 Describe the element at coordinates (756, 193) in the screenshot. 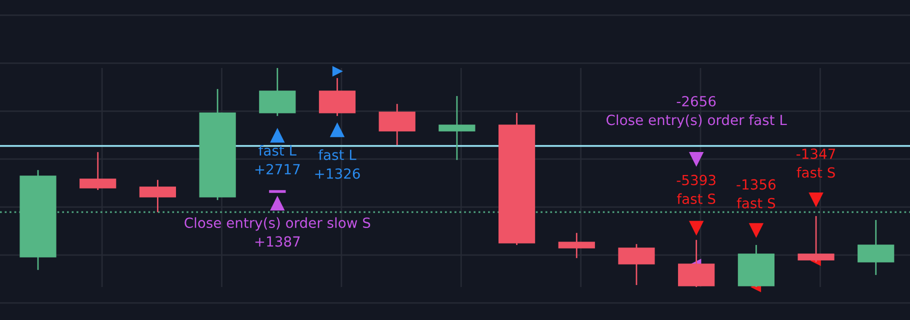

I see `annotation: -1356 fast S` at that location.